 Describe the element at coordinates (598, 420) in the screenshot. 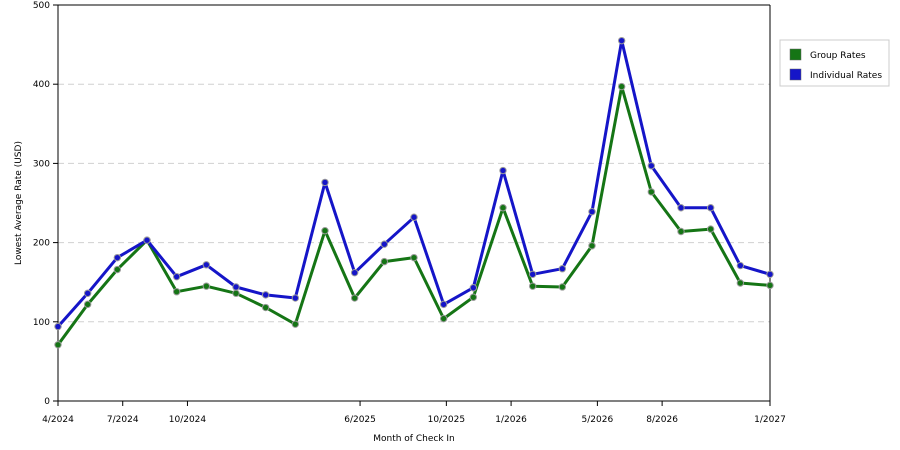

I see `x-tick-label: 5/2026` at that location.